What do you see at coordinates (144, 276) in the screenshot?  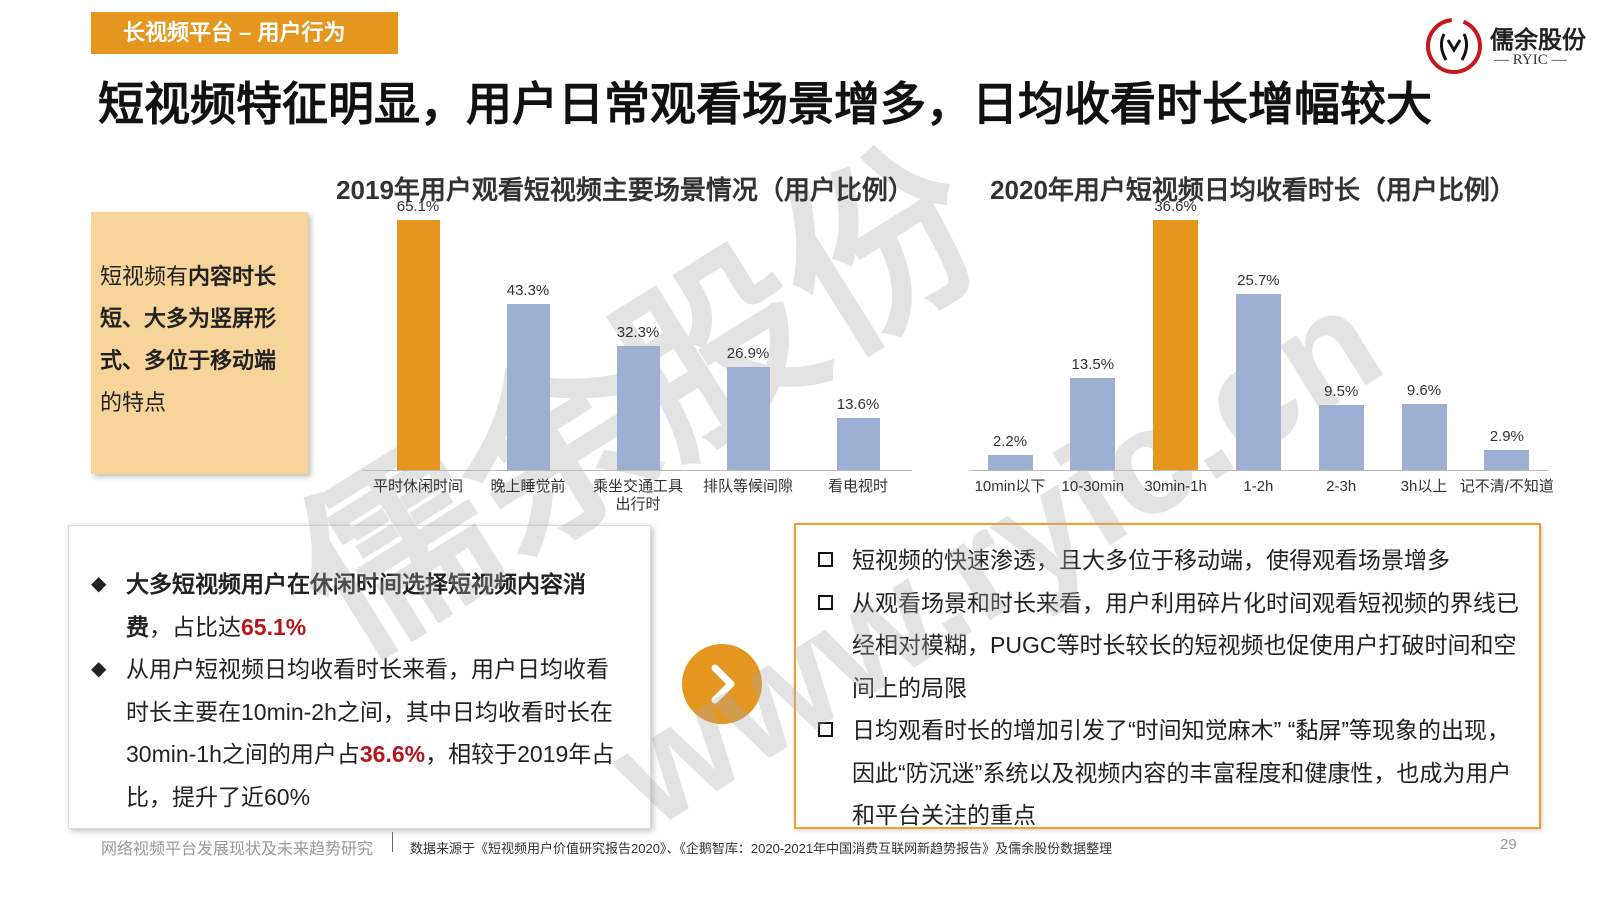 I see `note-text: 短视频有` at bounding box center [144, 276].